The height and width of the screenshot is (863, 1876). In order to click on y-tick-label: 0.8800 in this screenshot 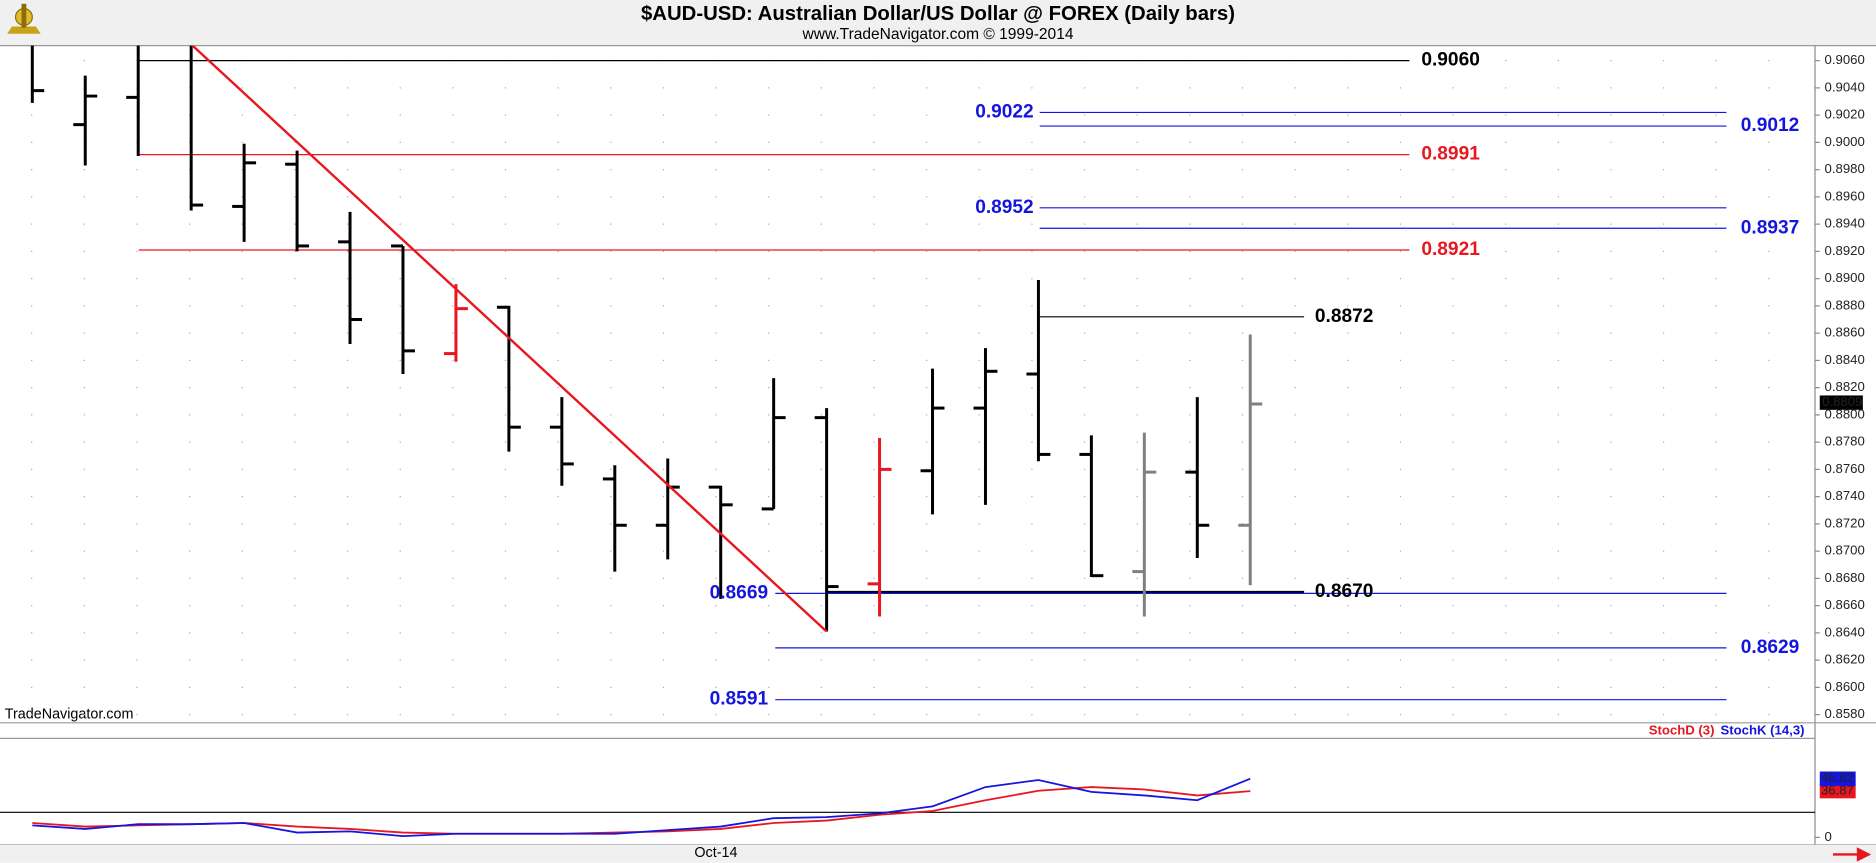, I will do `click(1845, 413)`.